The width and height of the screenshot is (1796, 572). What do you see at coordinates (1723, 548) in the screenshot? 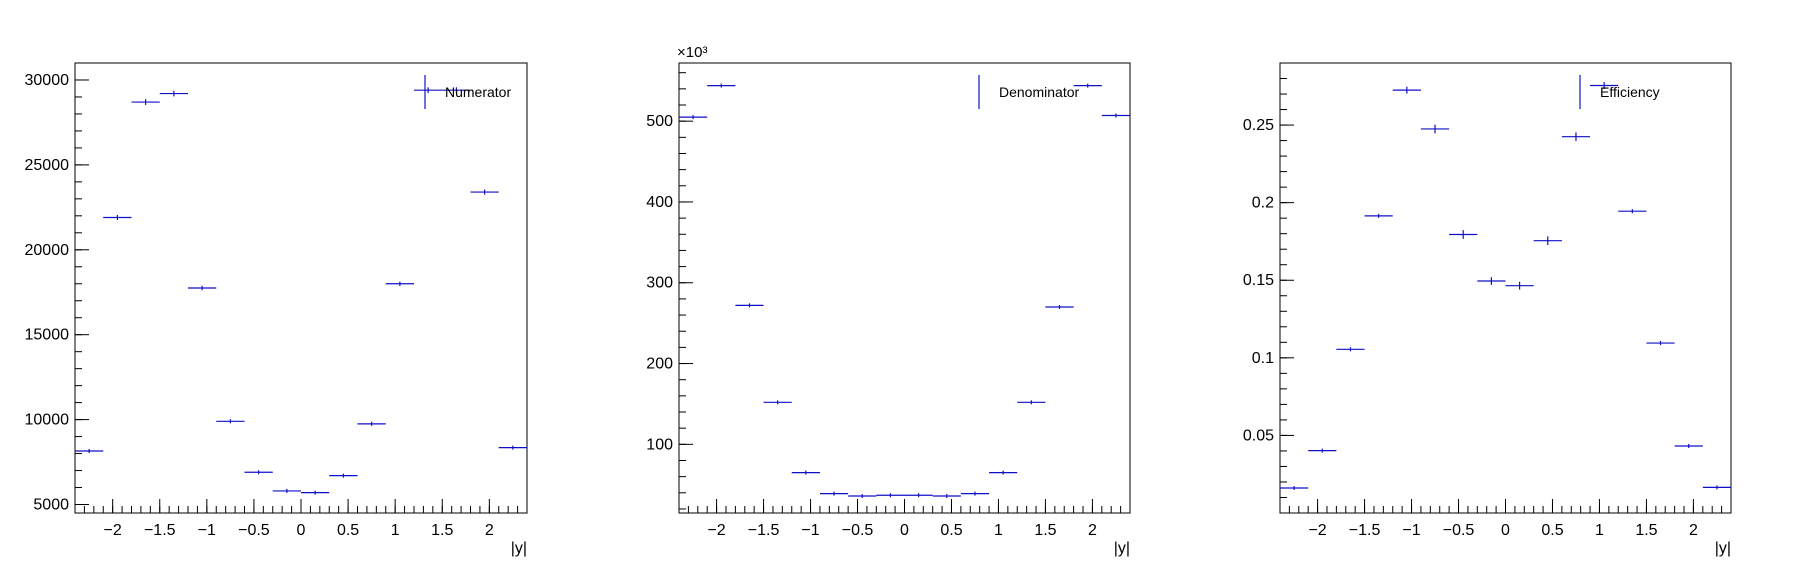
I see `x-axis-label: |y|` at bounding box center [1723, 548].